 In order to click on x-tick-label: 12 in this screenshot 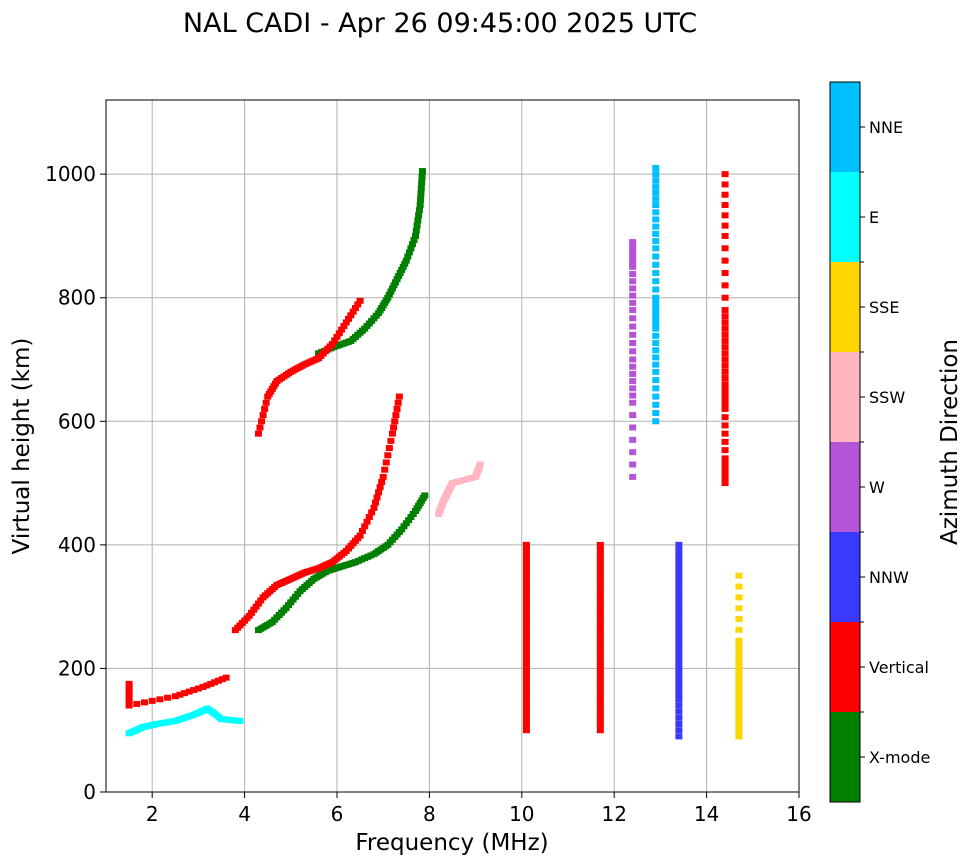, I will do `click(613, 814)`.